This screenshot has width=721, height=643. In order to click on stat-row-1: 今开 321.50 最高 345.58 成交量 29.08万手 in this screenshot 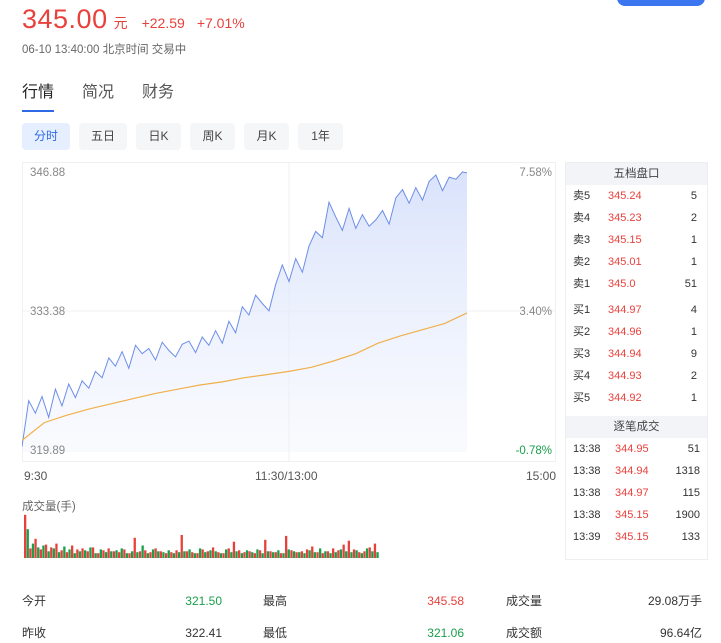, I will do `click(365, 606)`.